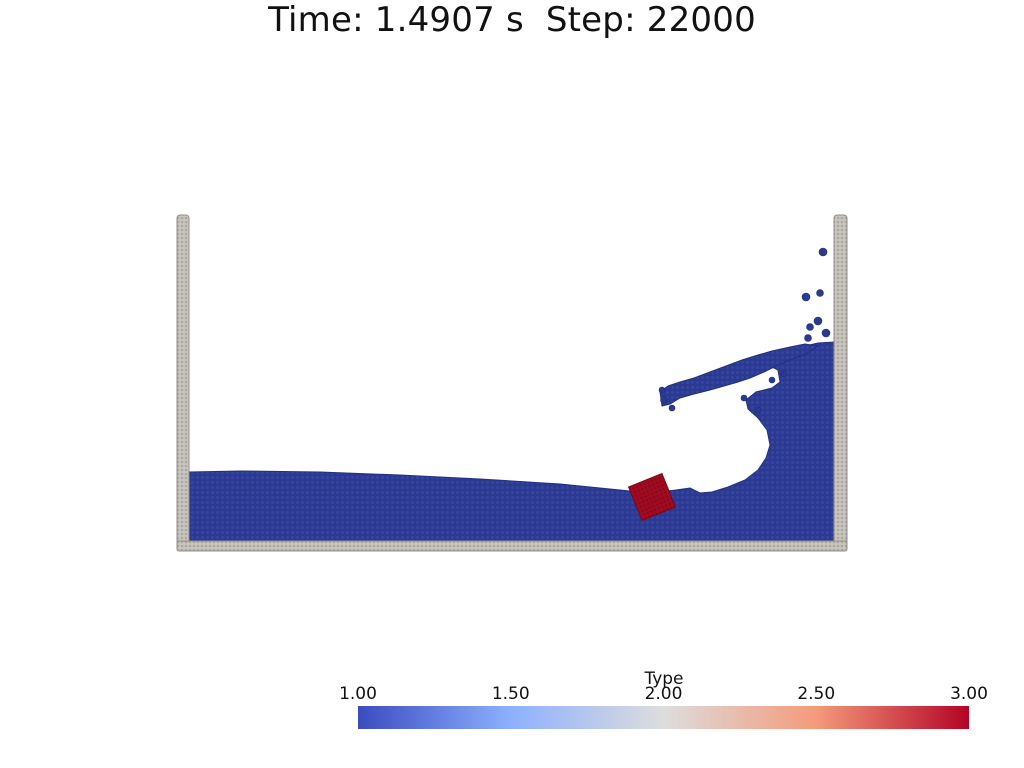 Image resolution: width=1024 pixels, height=768 pixels. Describe the element at coordinates (969, 694) in the screenshot. I see `legend-tick-label: 3.00` at that location.